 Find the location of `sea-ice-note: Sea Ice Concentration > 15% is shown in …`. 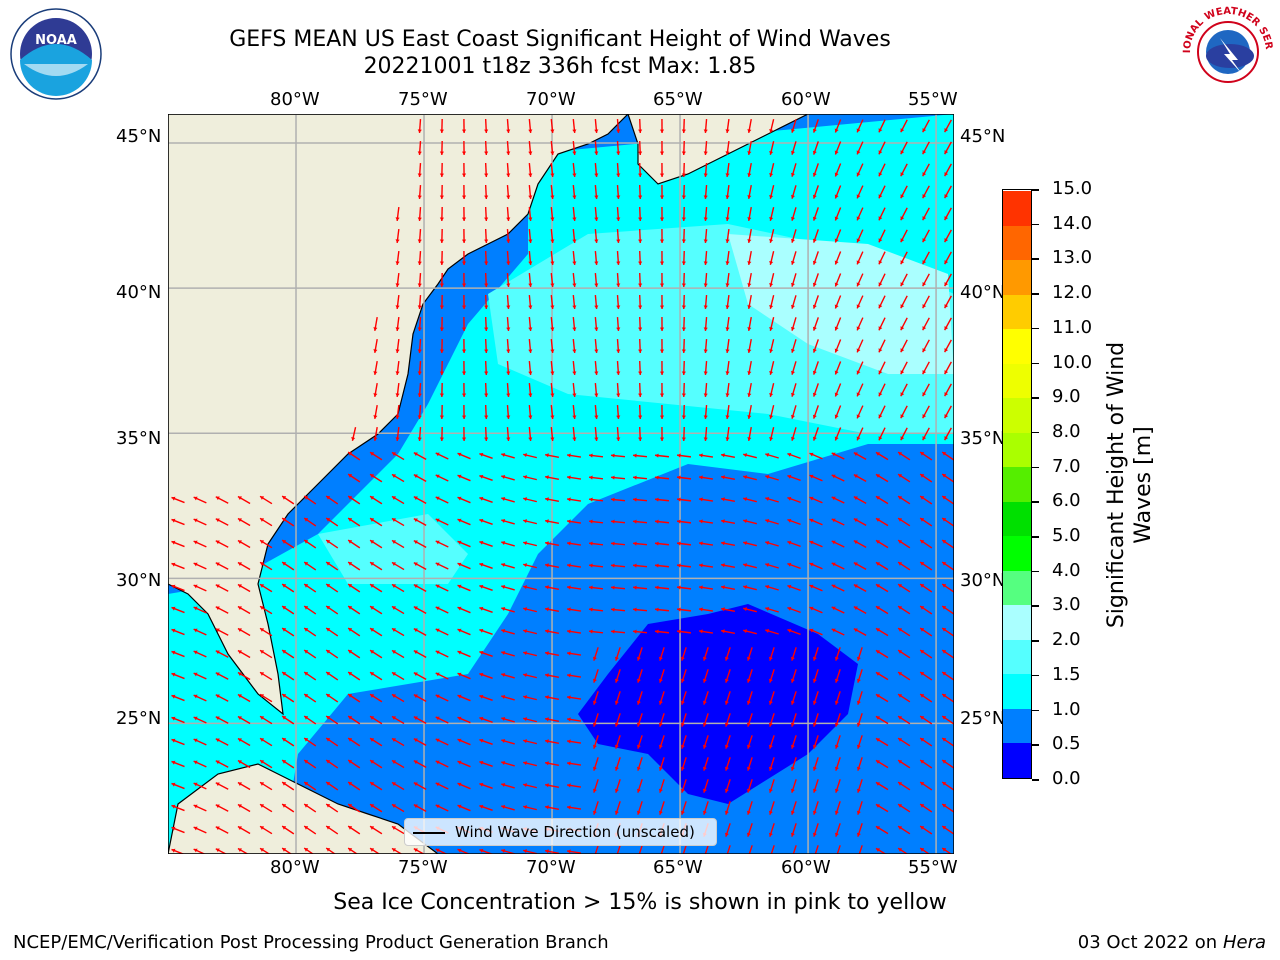

sea-ice-note: Sea Ice Concentration > 15% is shown in … is located at coordinates (640, 902).